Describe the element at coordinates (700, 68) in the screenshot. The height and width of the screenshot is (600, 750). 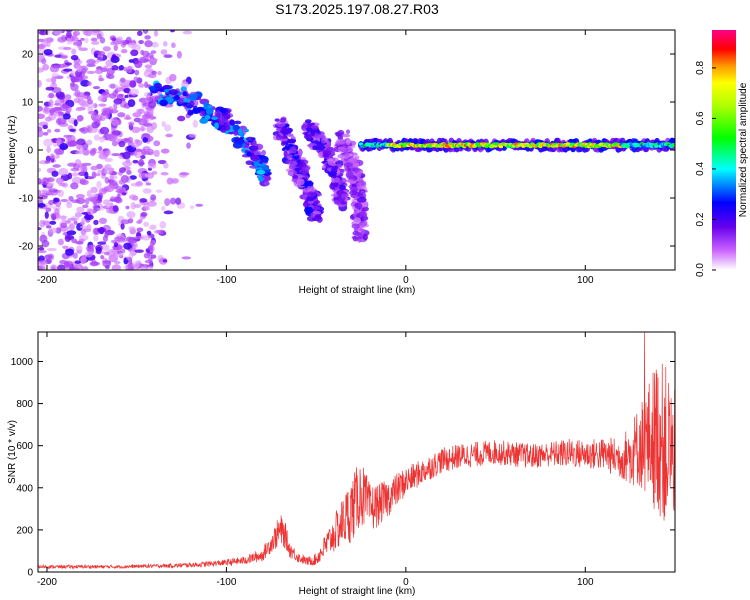
I see `colorbar-tick-label: 0.8` at that location.